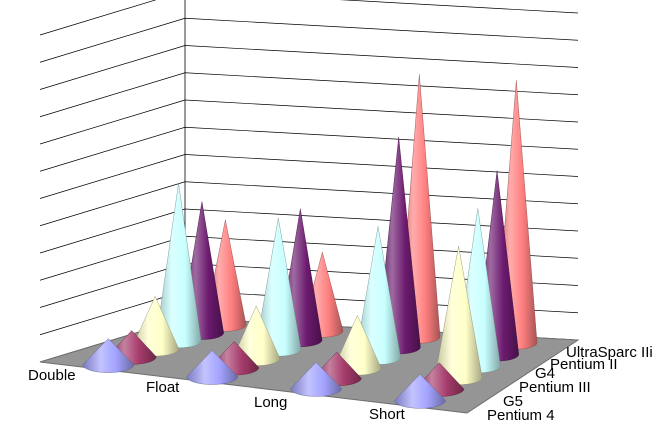 This screenshot has width=672, height=433. I want to click on category-label: Double, so click(52, 375).